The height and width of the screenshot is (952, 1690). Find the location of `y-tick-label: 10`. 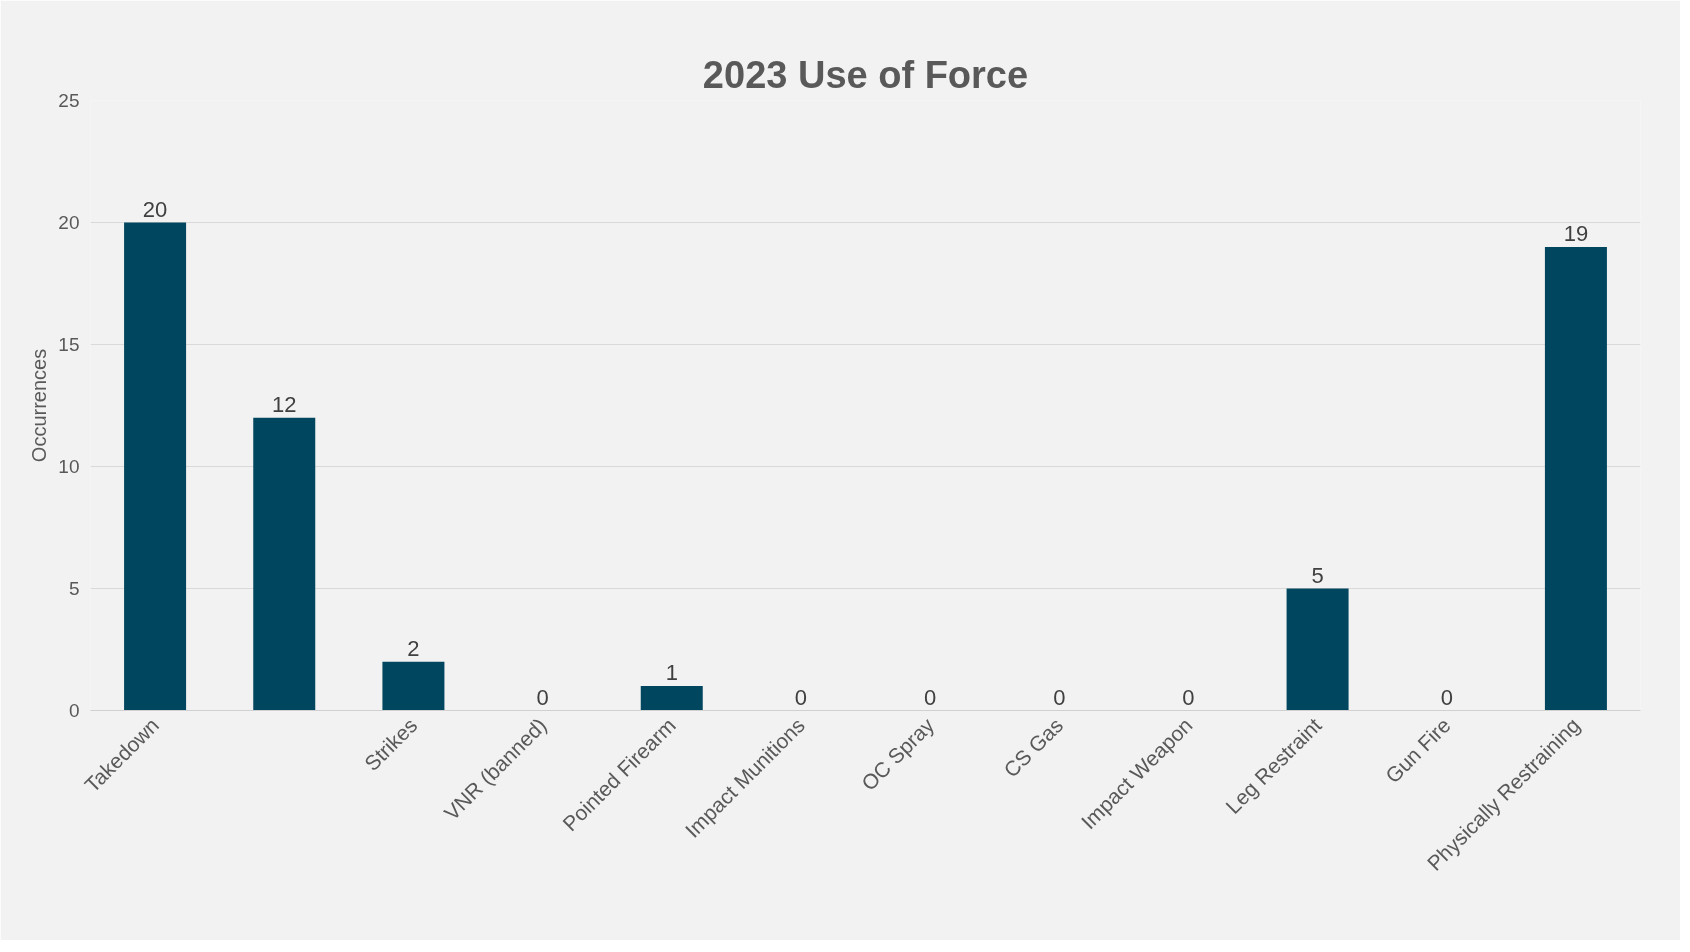

y-tick-label: 10 is located at coordinates (69, 466).